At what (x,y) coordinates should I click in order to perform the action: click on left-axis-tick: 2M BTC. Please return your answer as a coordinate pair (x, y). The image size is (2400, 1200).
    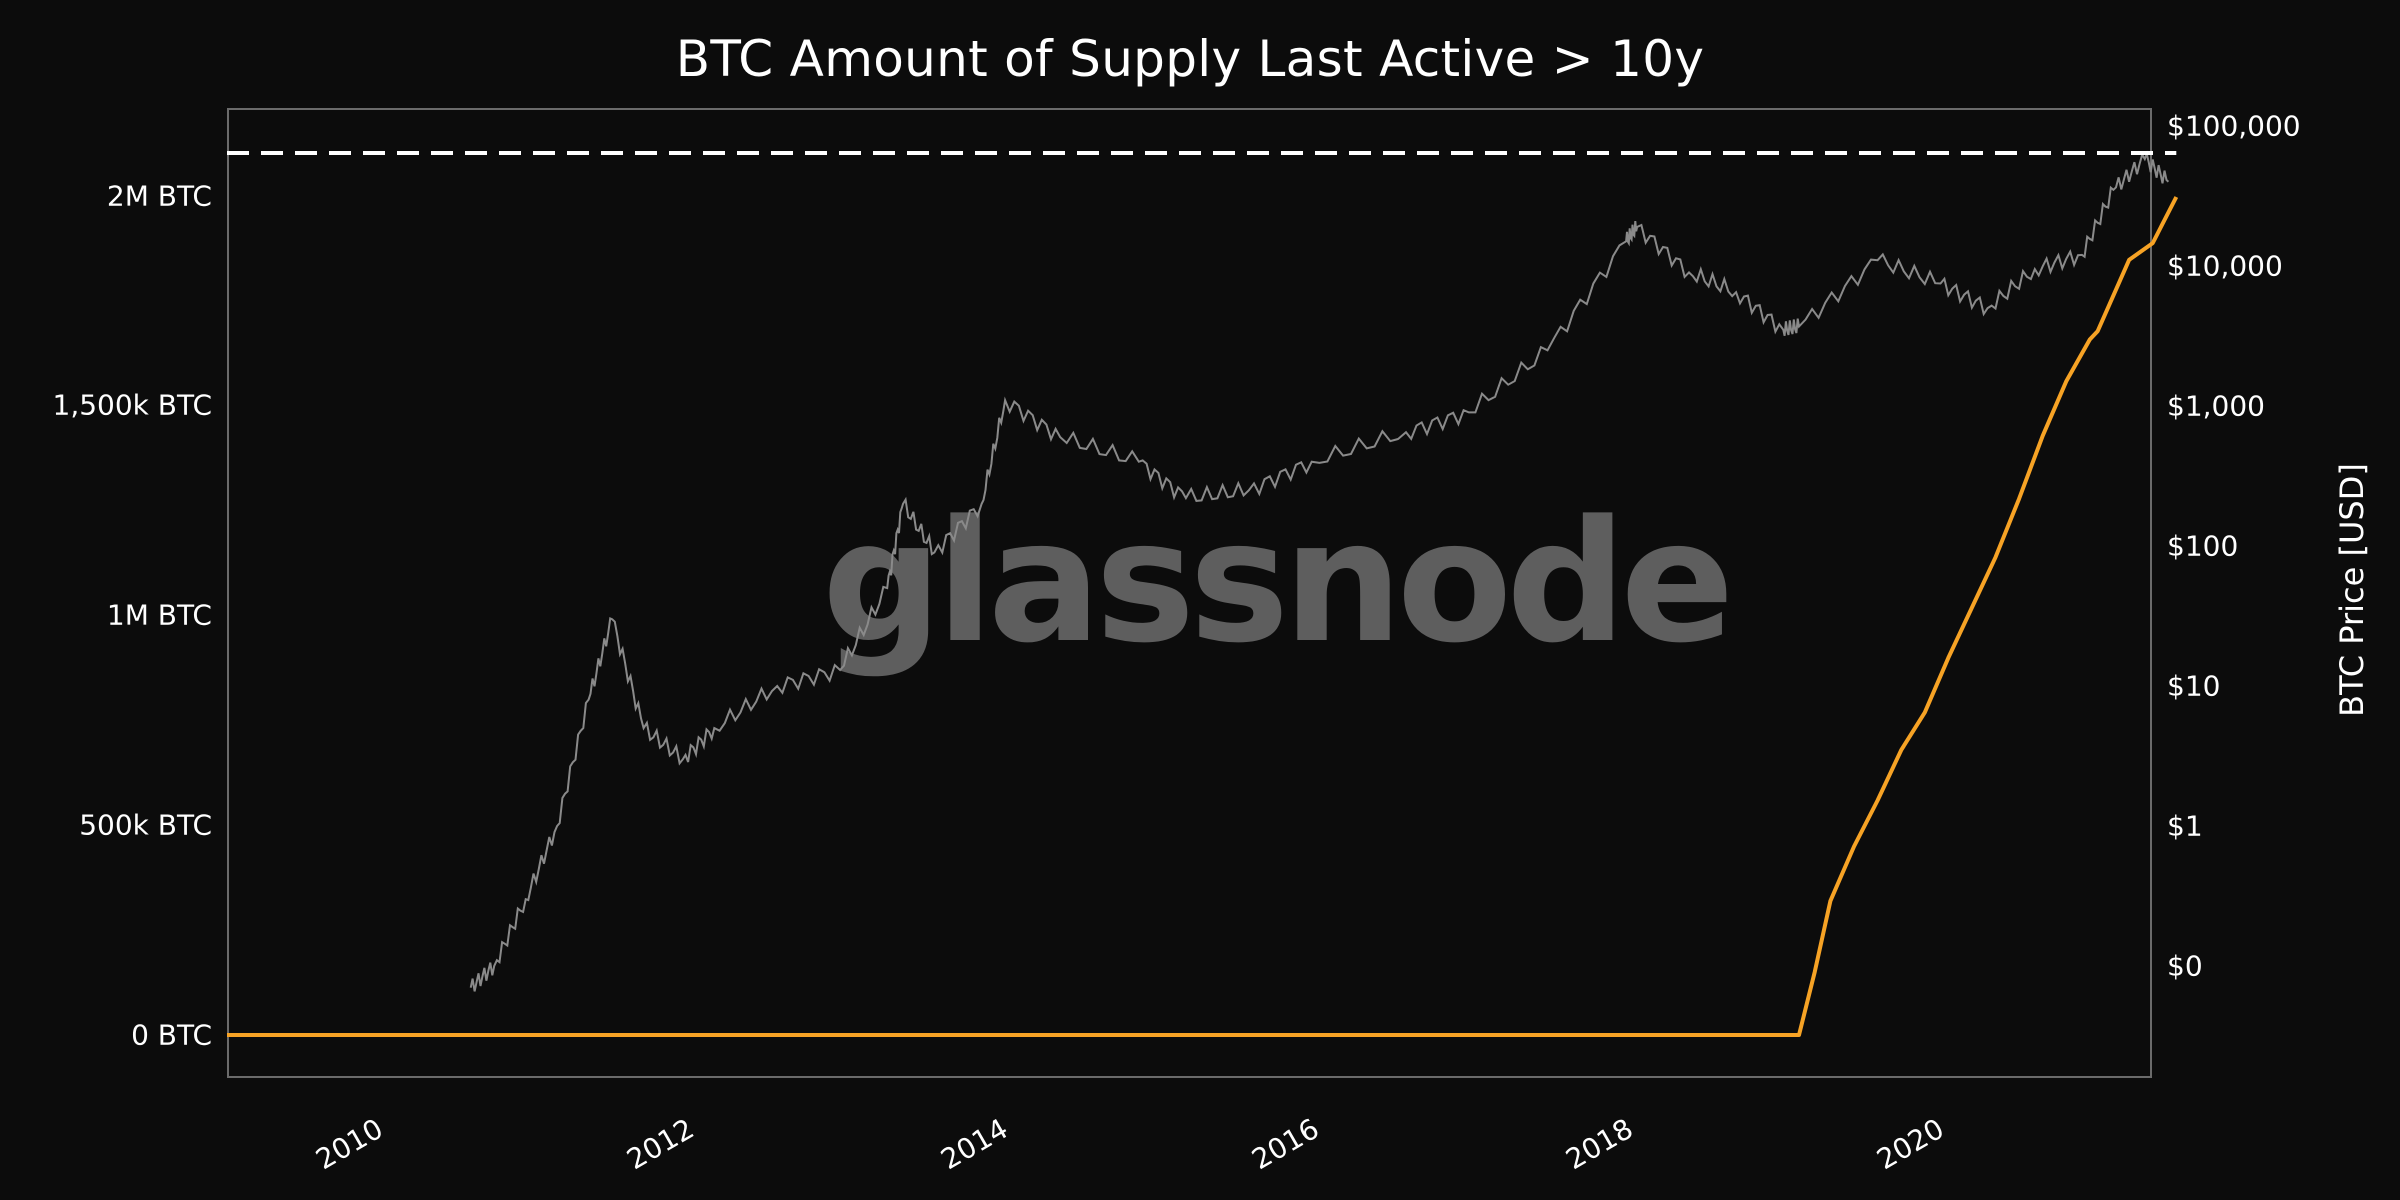
    Looking at the image, I should click on (159, 196).